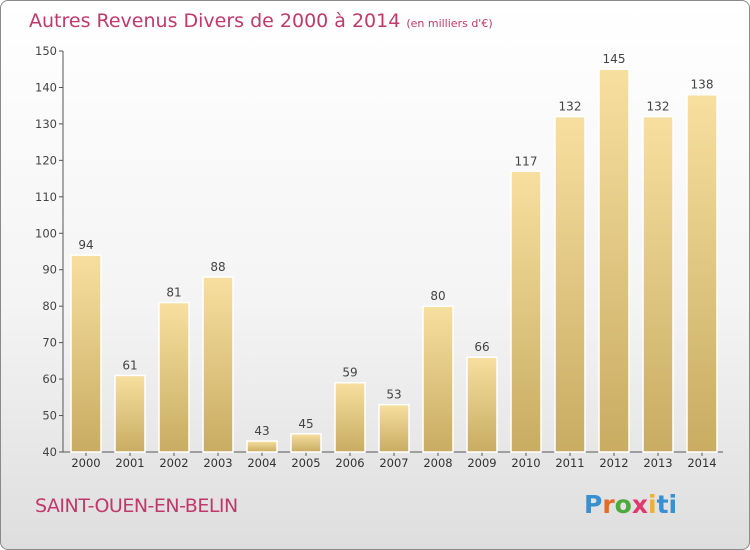 The height and width of the screenshot is (550, 750). Describe the element at coordinates (667, 504) in the screenshot. I see `logo-letter: ti` at that location.